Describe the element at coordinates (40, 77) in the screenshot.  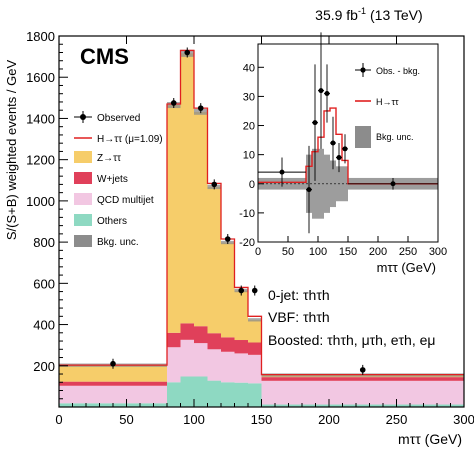
I see `y-tick-label-7: 1600` at that location.